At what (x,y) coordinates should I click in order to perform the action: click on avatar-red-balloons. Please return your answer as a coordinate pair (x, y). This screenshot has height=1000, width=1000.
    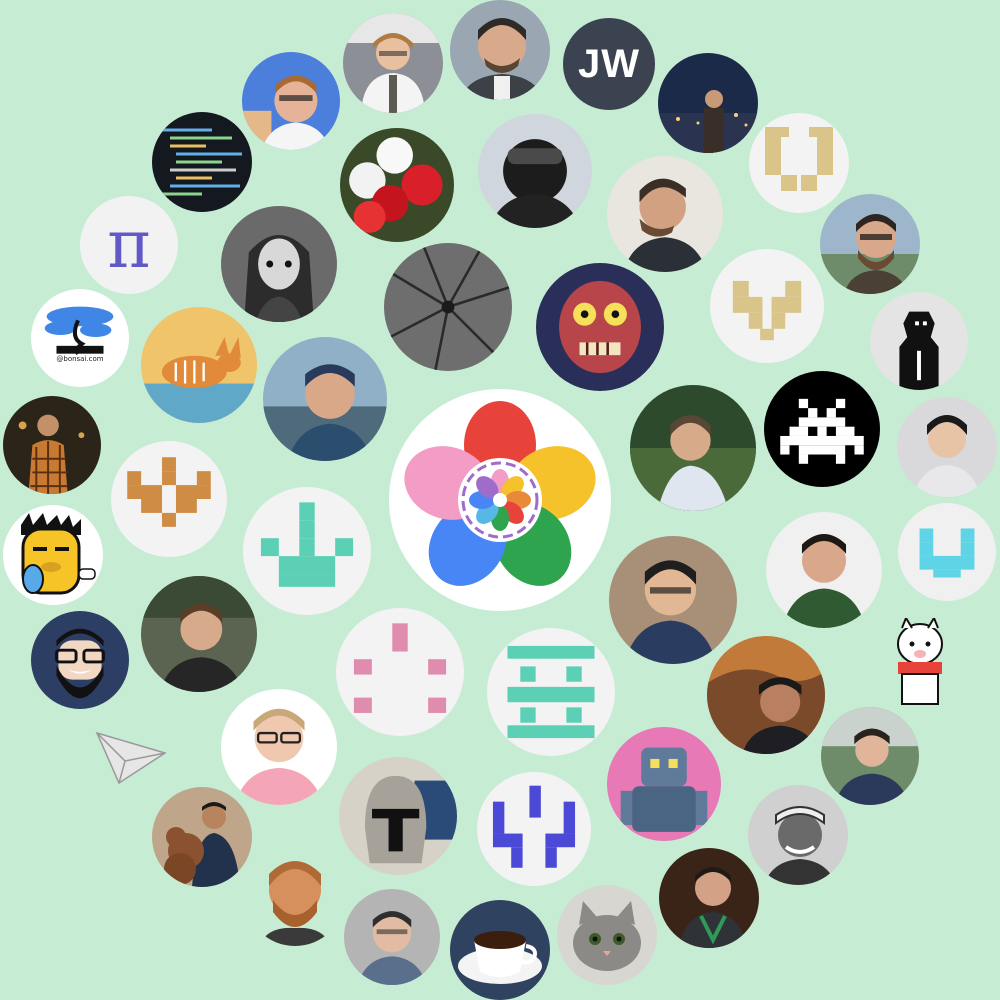
    Looking at the image, I should click on (397, 185).